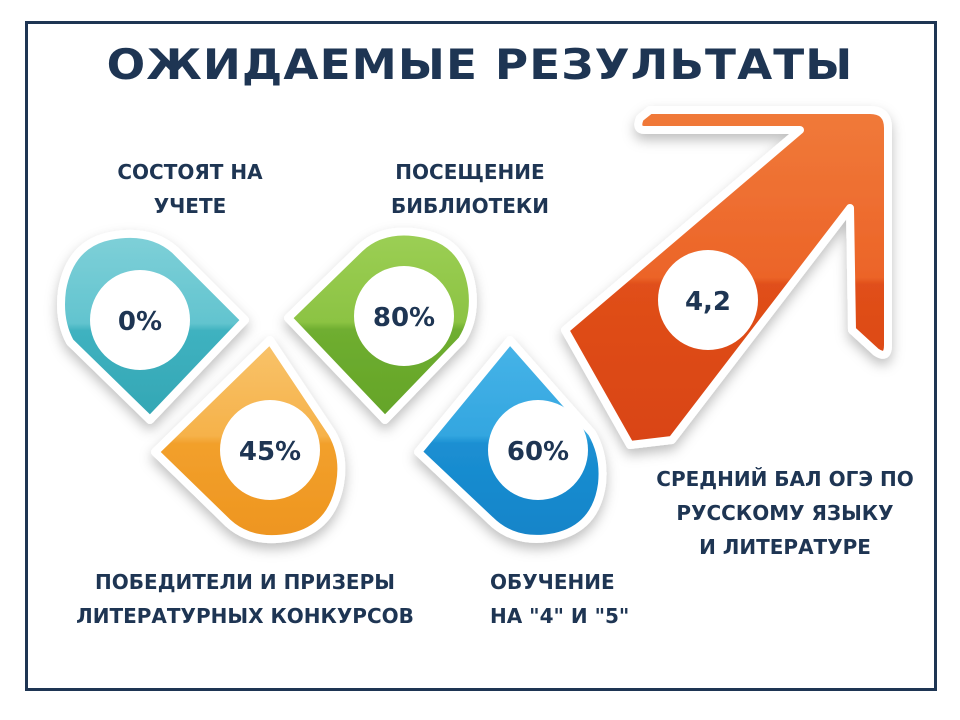 Image resolution: width=960 pixels, height=720 pixels. Describe the element at coordinates (190, 189) in the screenshot. I see `caption-registered: СОСТОЯТ НА УЧЕТЕ` at that location.